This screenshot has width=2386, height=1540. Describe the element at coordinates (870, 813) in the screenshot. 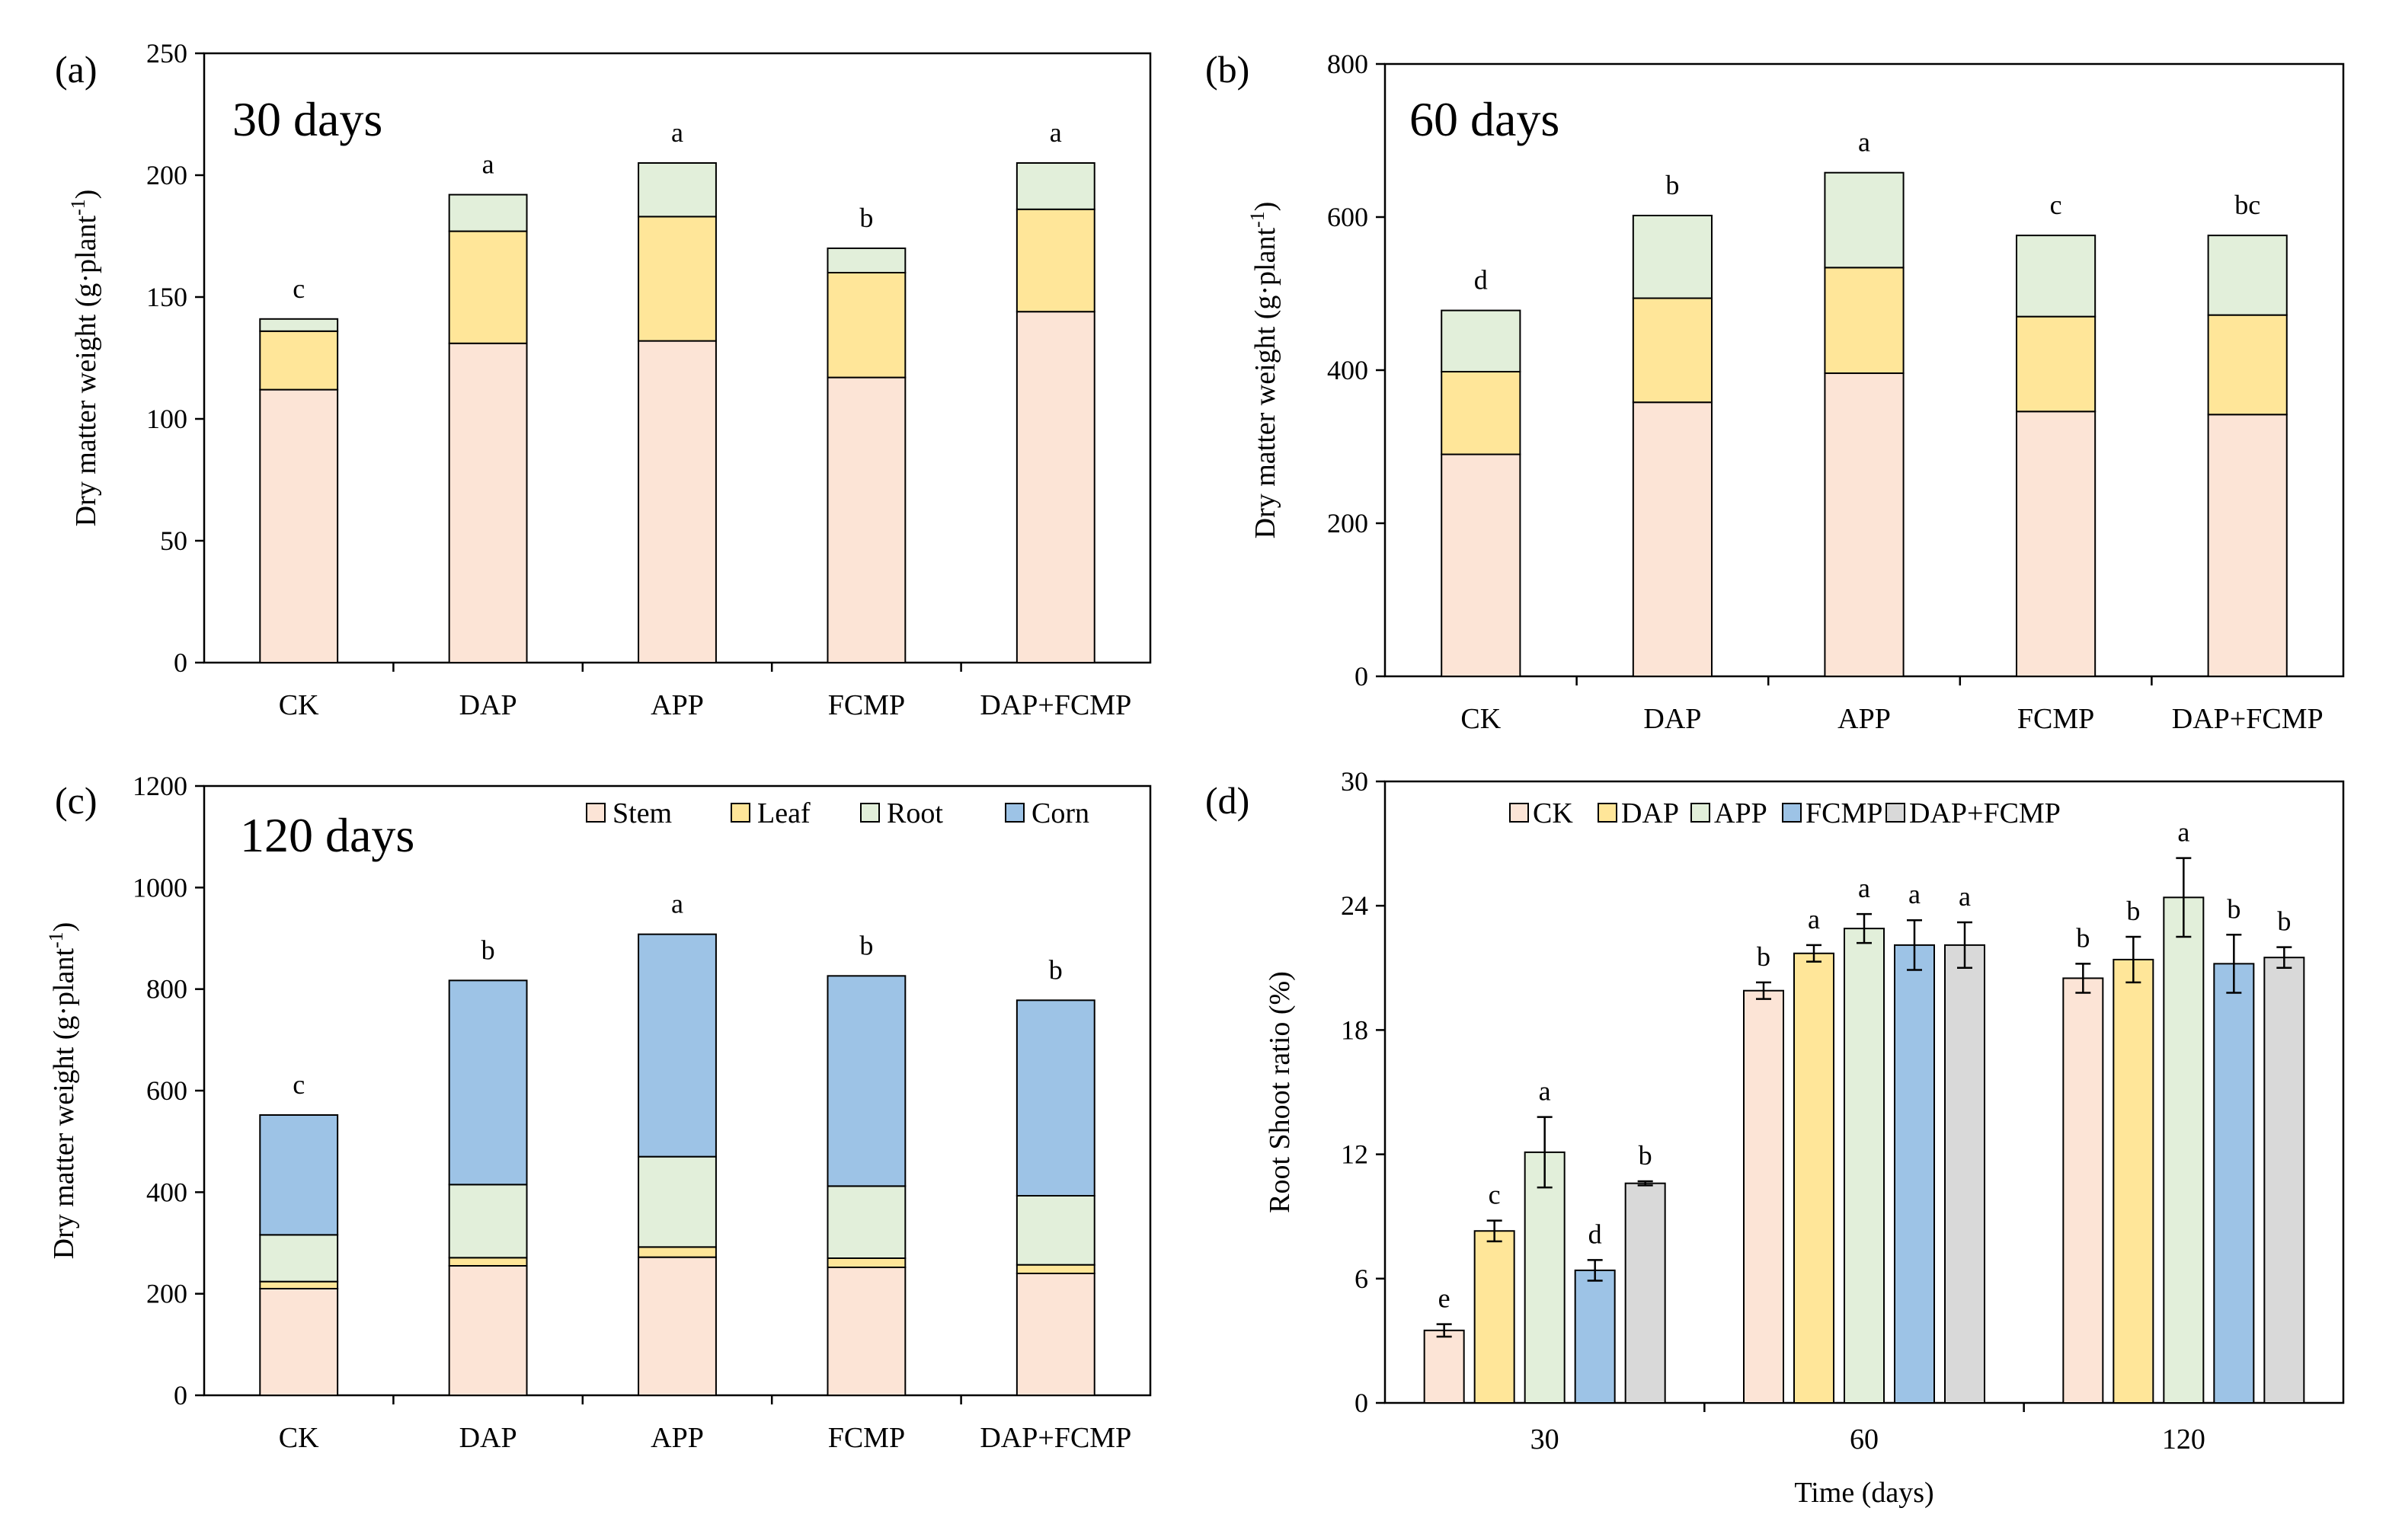

I see `legend-swatch-root` at that location.